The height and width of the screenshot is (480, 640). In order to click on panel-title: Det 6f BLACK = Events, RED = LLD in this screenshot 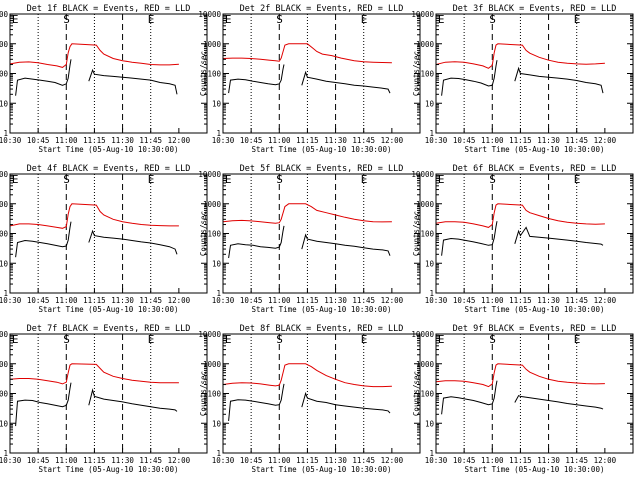, I will do `click(535, 169)`.